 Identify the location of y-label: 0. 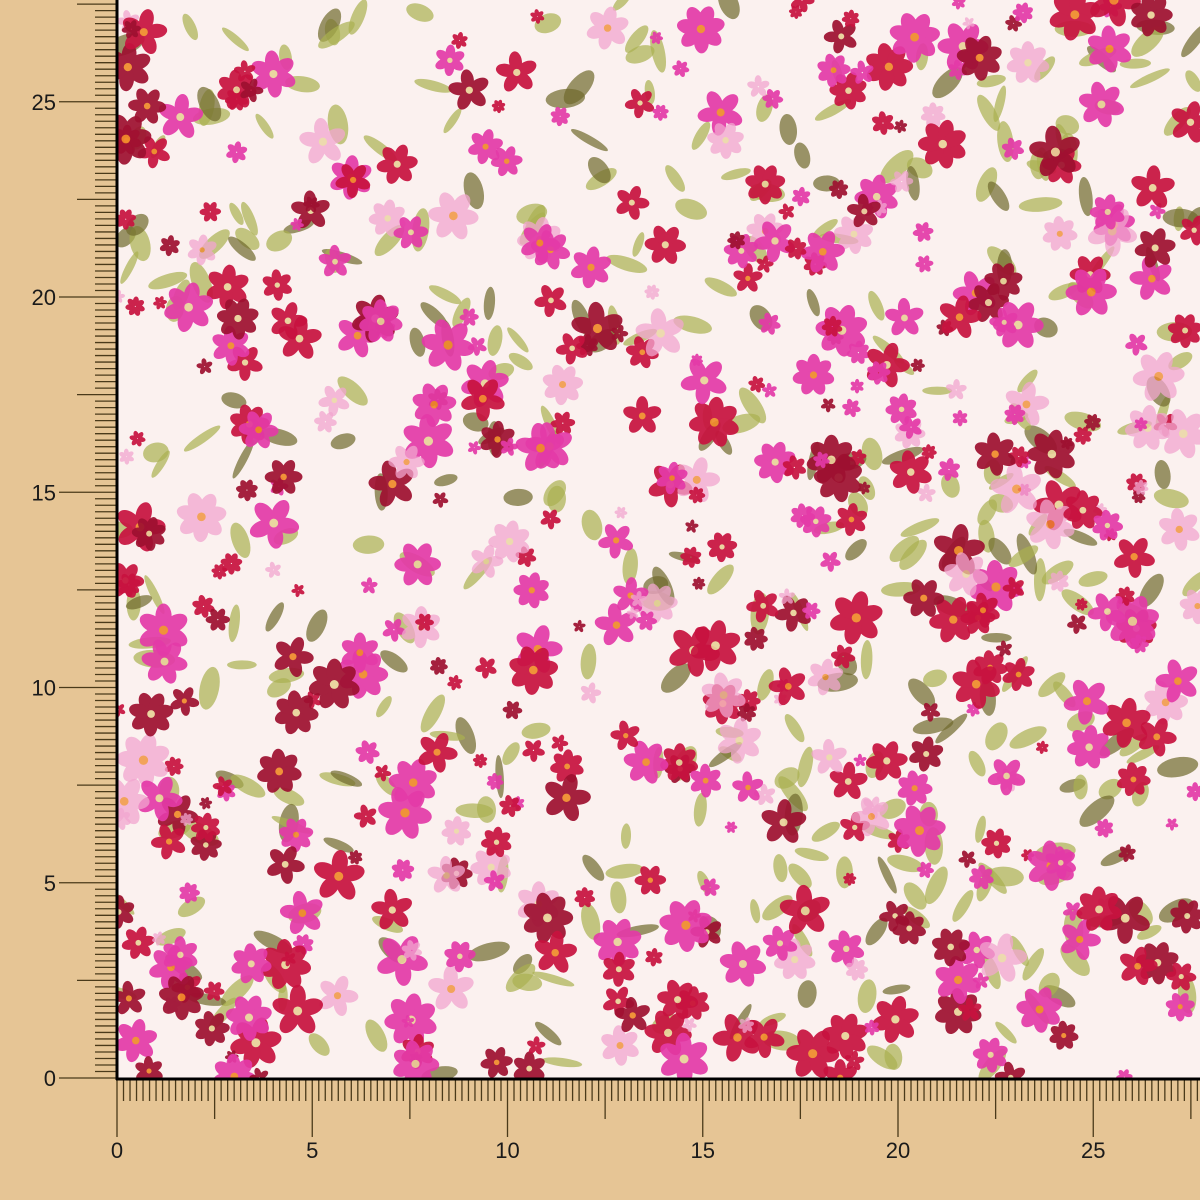
(50, 1078).